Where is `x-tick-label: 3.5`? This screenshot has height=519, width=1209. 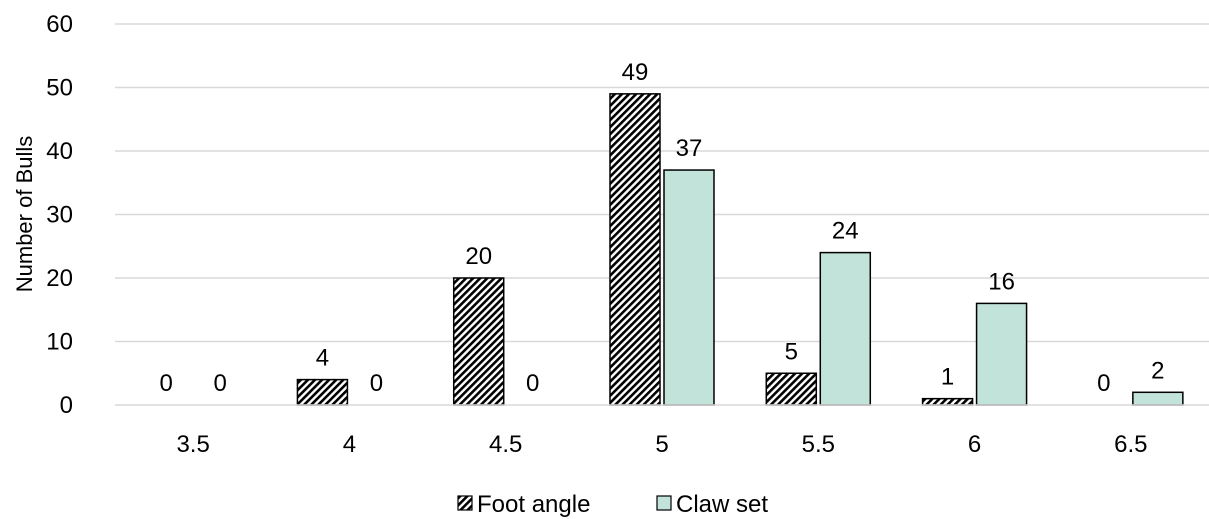
x-tick-label: 3.5 is located at coordinates (192, 444).